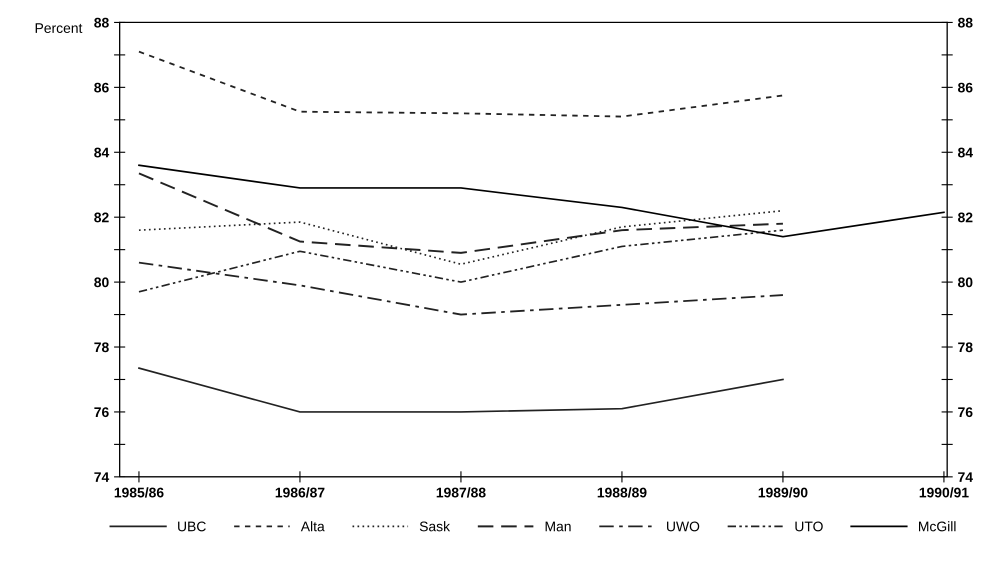 Image resolution: width=997 pixels, height=561 pixels. What do you see at coordinates (965, 153) in the screenshot?
I see `y2-tick-label: 84` at bounding box center [965, 153].